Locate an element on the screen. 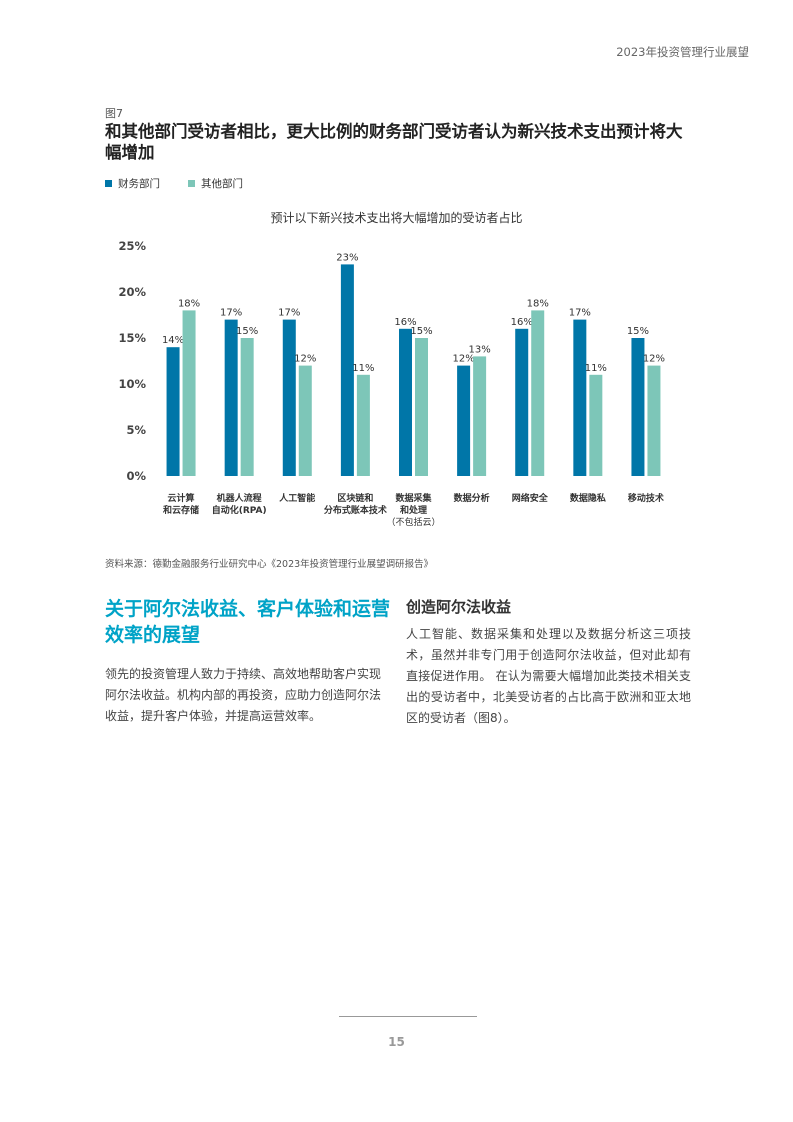 The height and width of the screenshot is (1122, 793). legend-item-finance: 财务部门 is located at coordinates (132, 183).